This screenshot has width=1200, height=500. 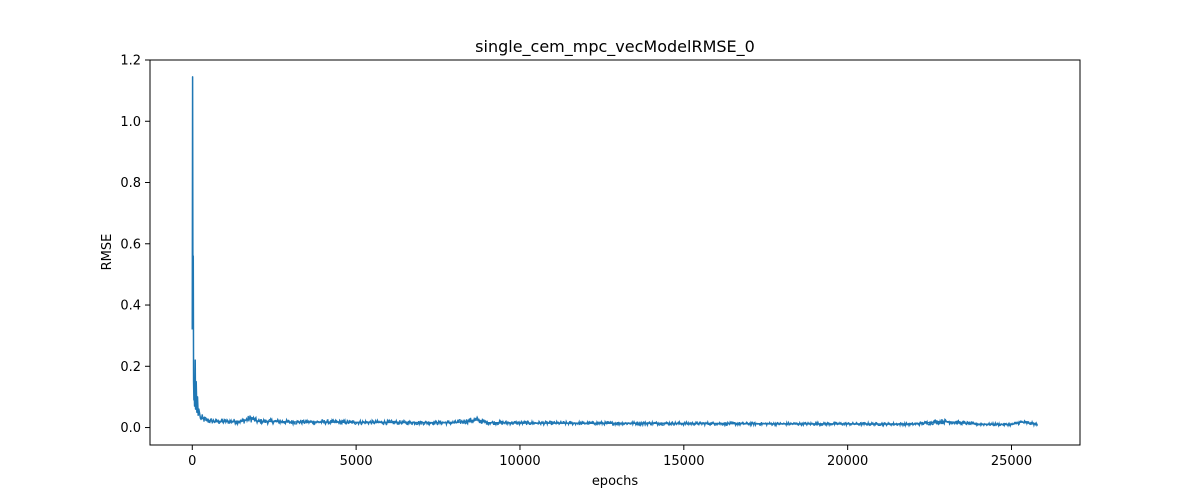 What do you see at coordinates (130, 367) in the screenshot?
I see `y-tick-label: 0.2` at bounding box center [130, 367].